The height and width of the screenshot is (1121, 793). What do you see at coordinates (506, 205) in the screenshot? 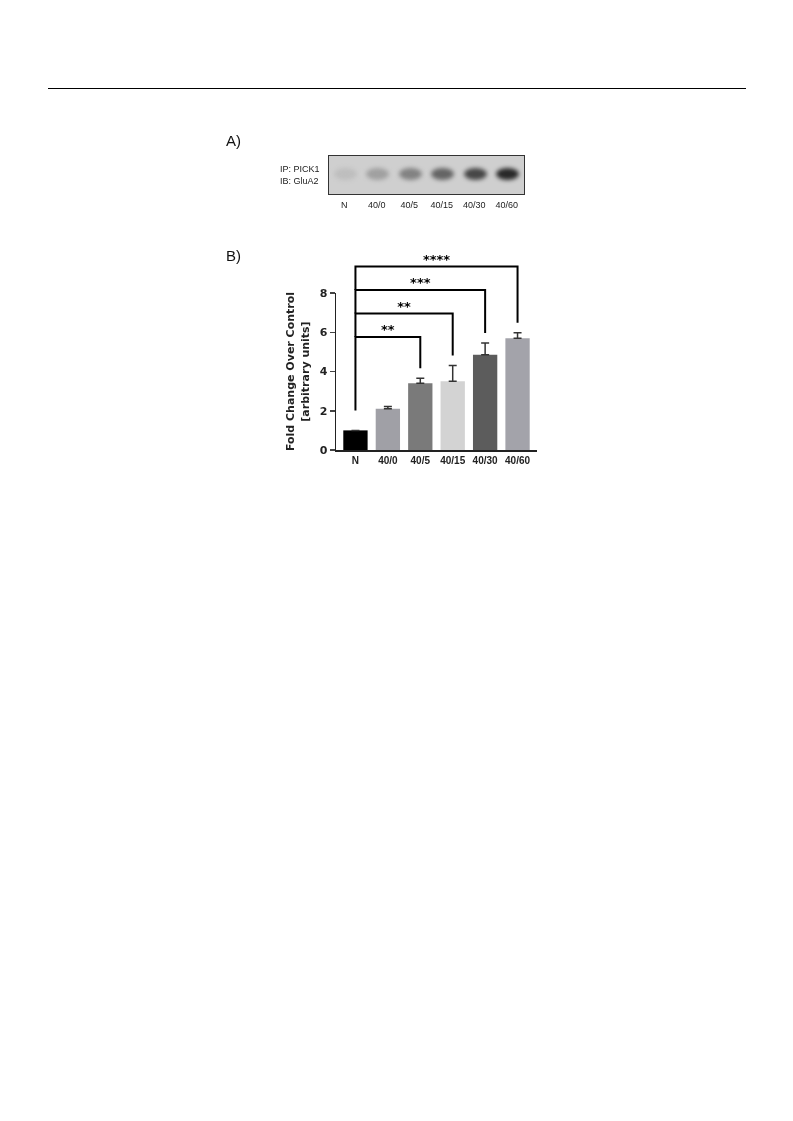
I see `category-label: 40/60` at bounding box center [506, 205].